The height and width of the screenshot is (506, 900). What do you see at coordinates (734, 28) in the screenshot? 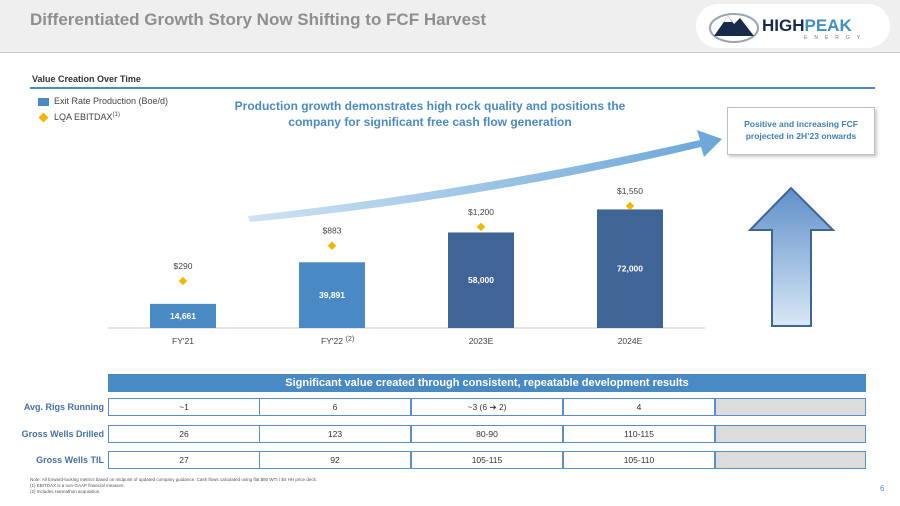
I see `mountain-logo-icon` at bounding box center [734, 28].